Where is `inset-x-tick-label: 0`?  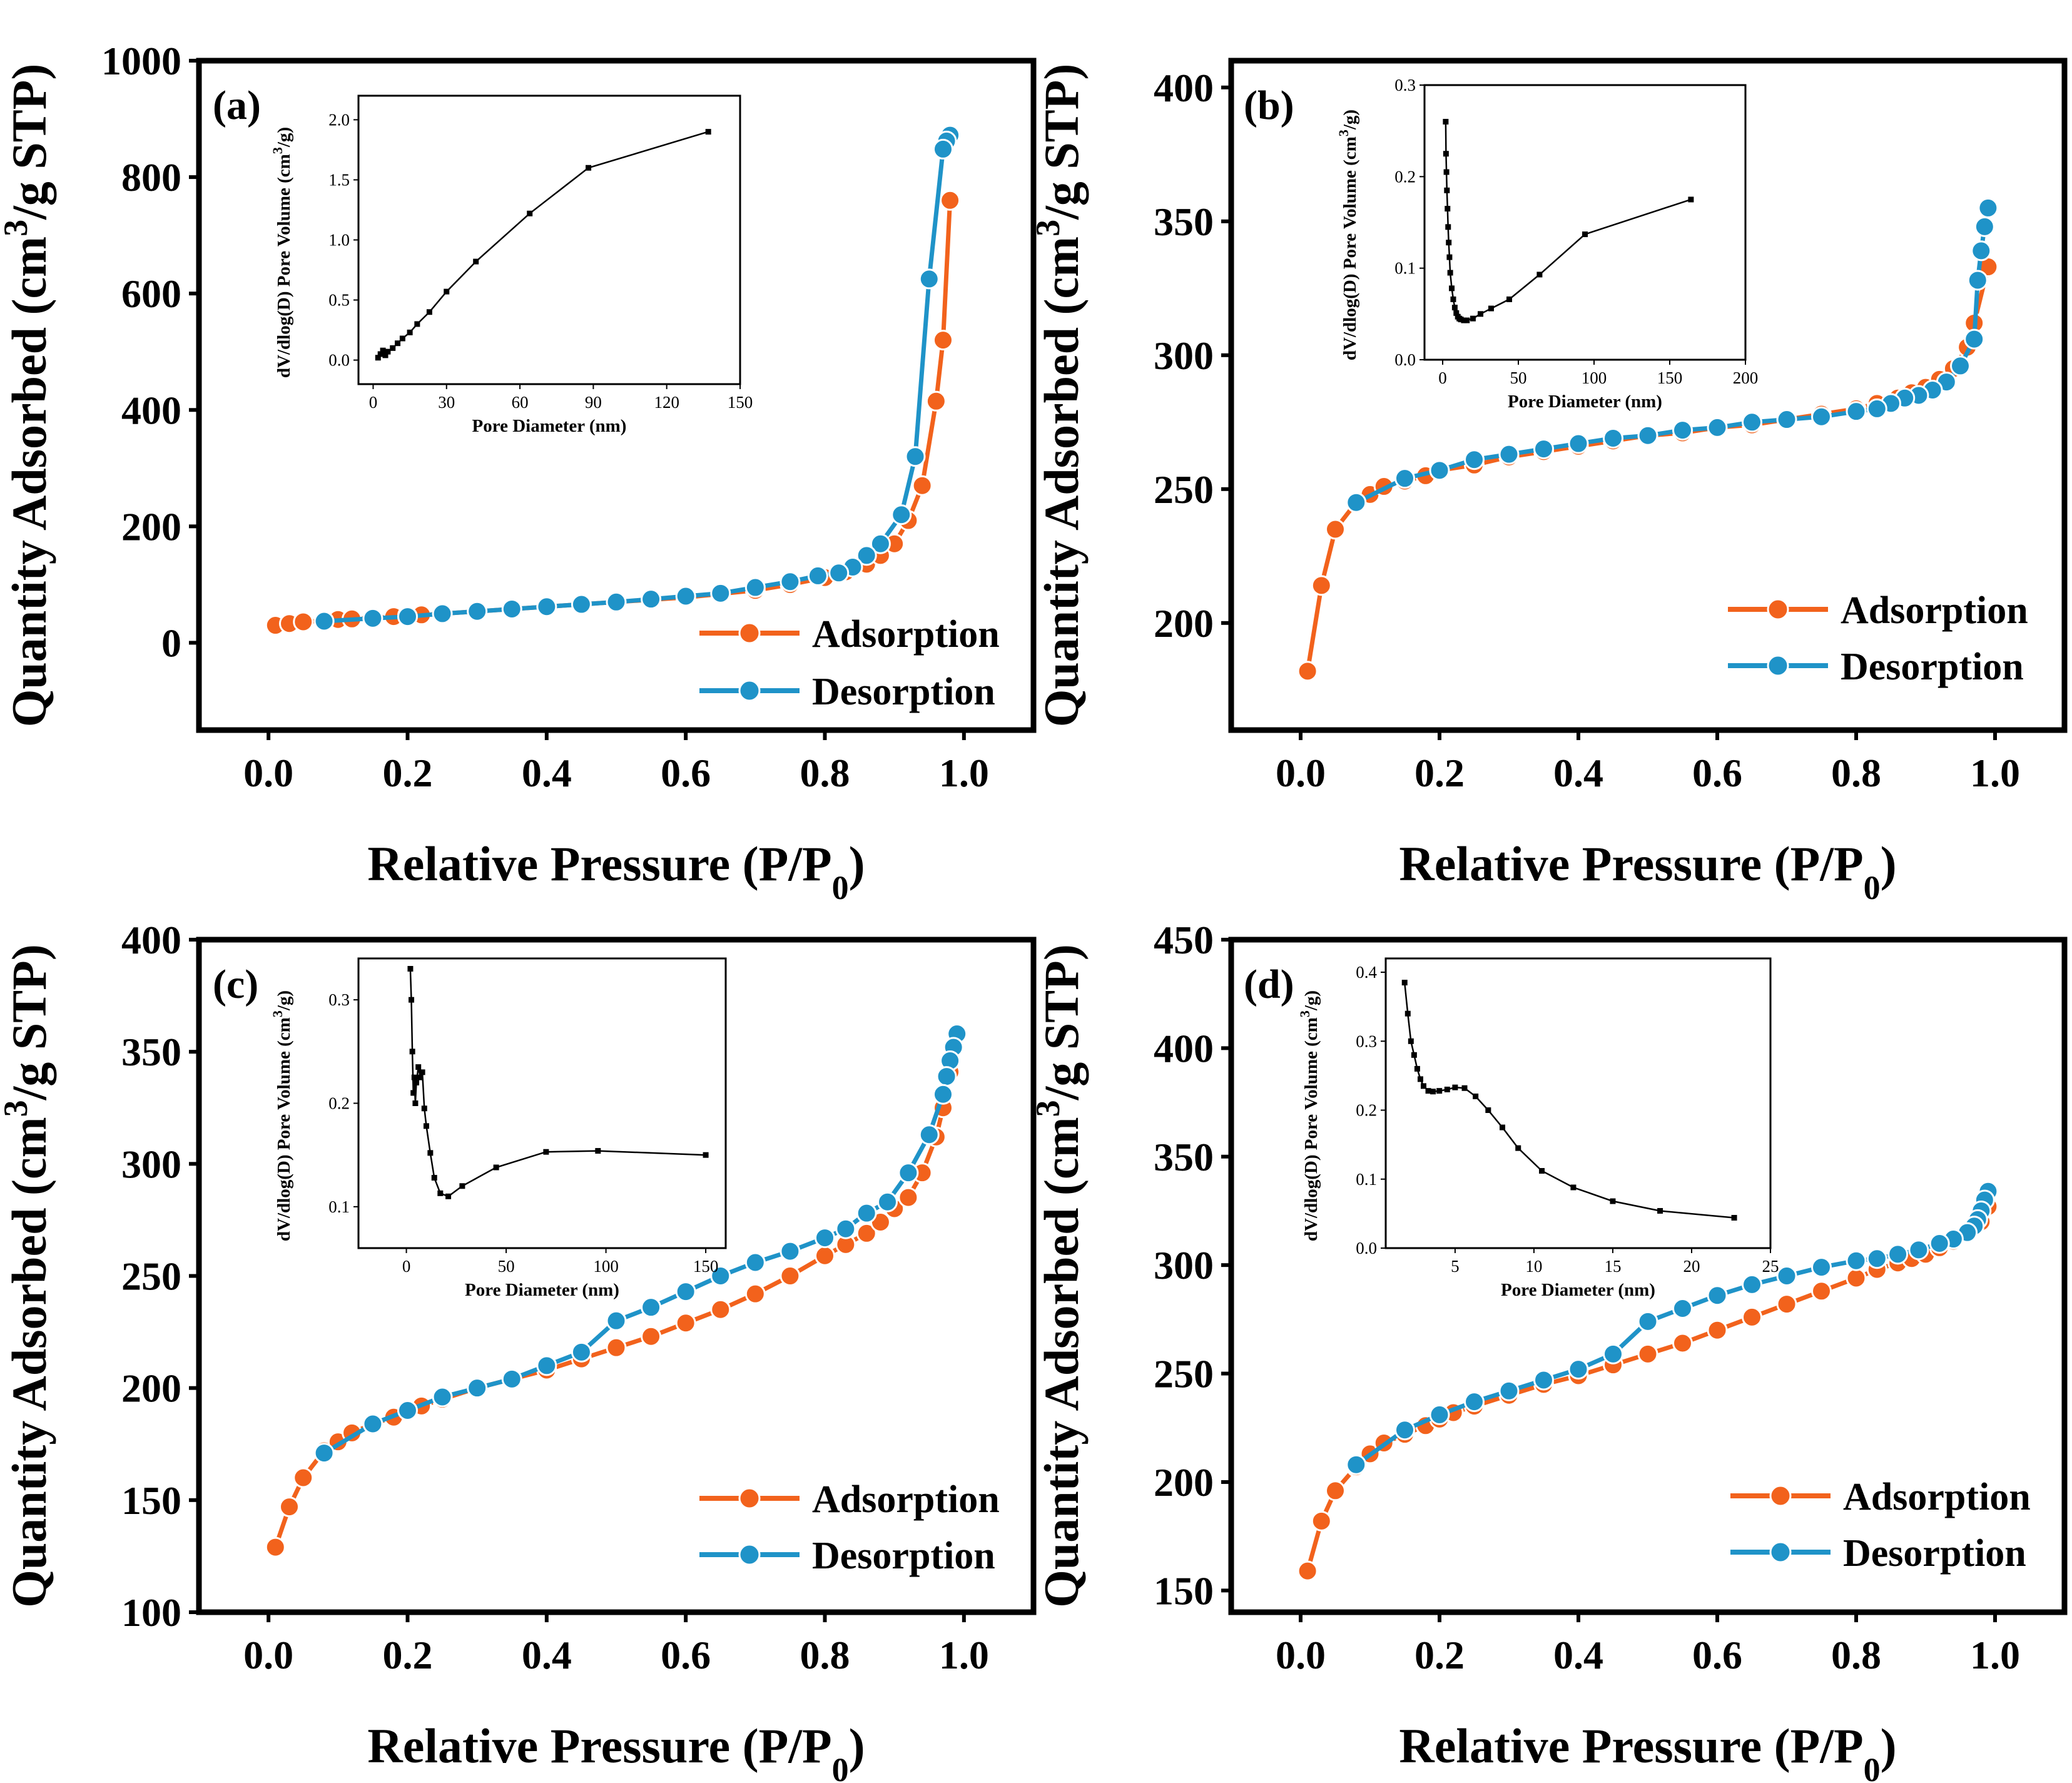
inset-x-tick-label: 0 is located at coordinates (373, 402).